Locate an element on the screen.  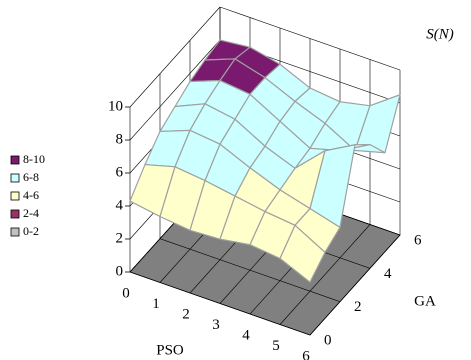
x-tick-label: 0 is located at coordinates (126, 293).